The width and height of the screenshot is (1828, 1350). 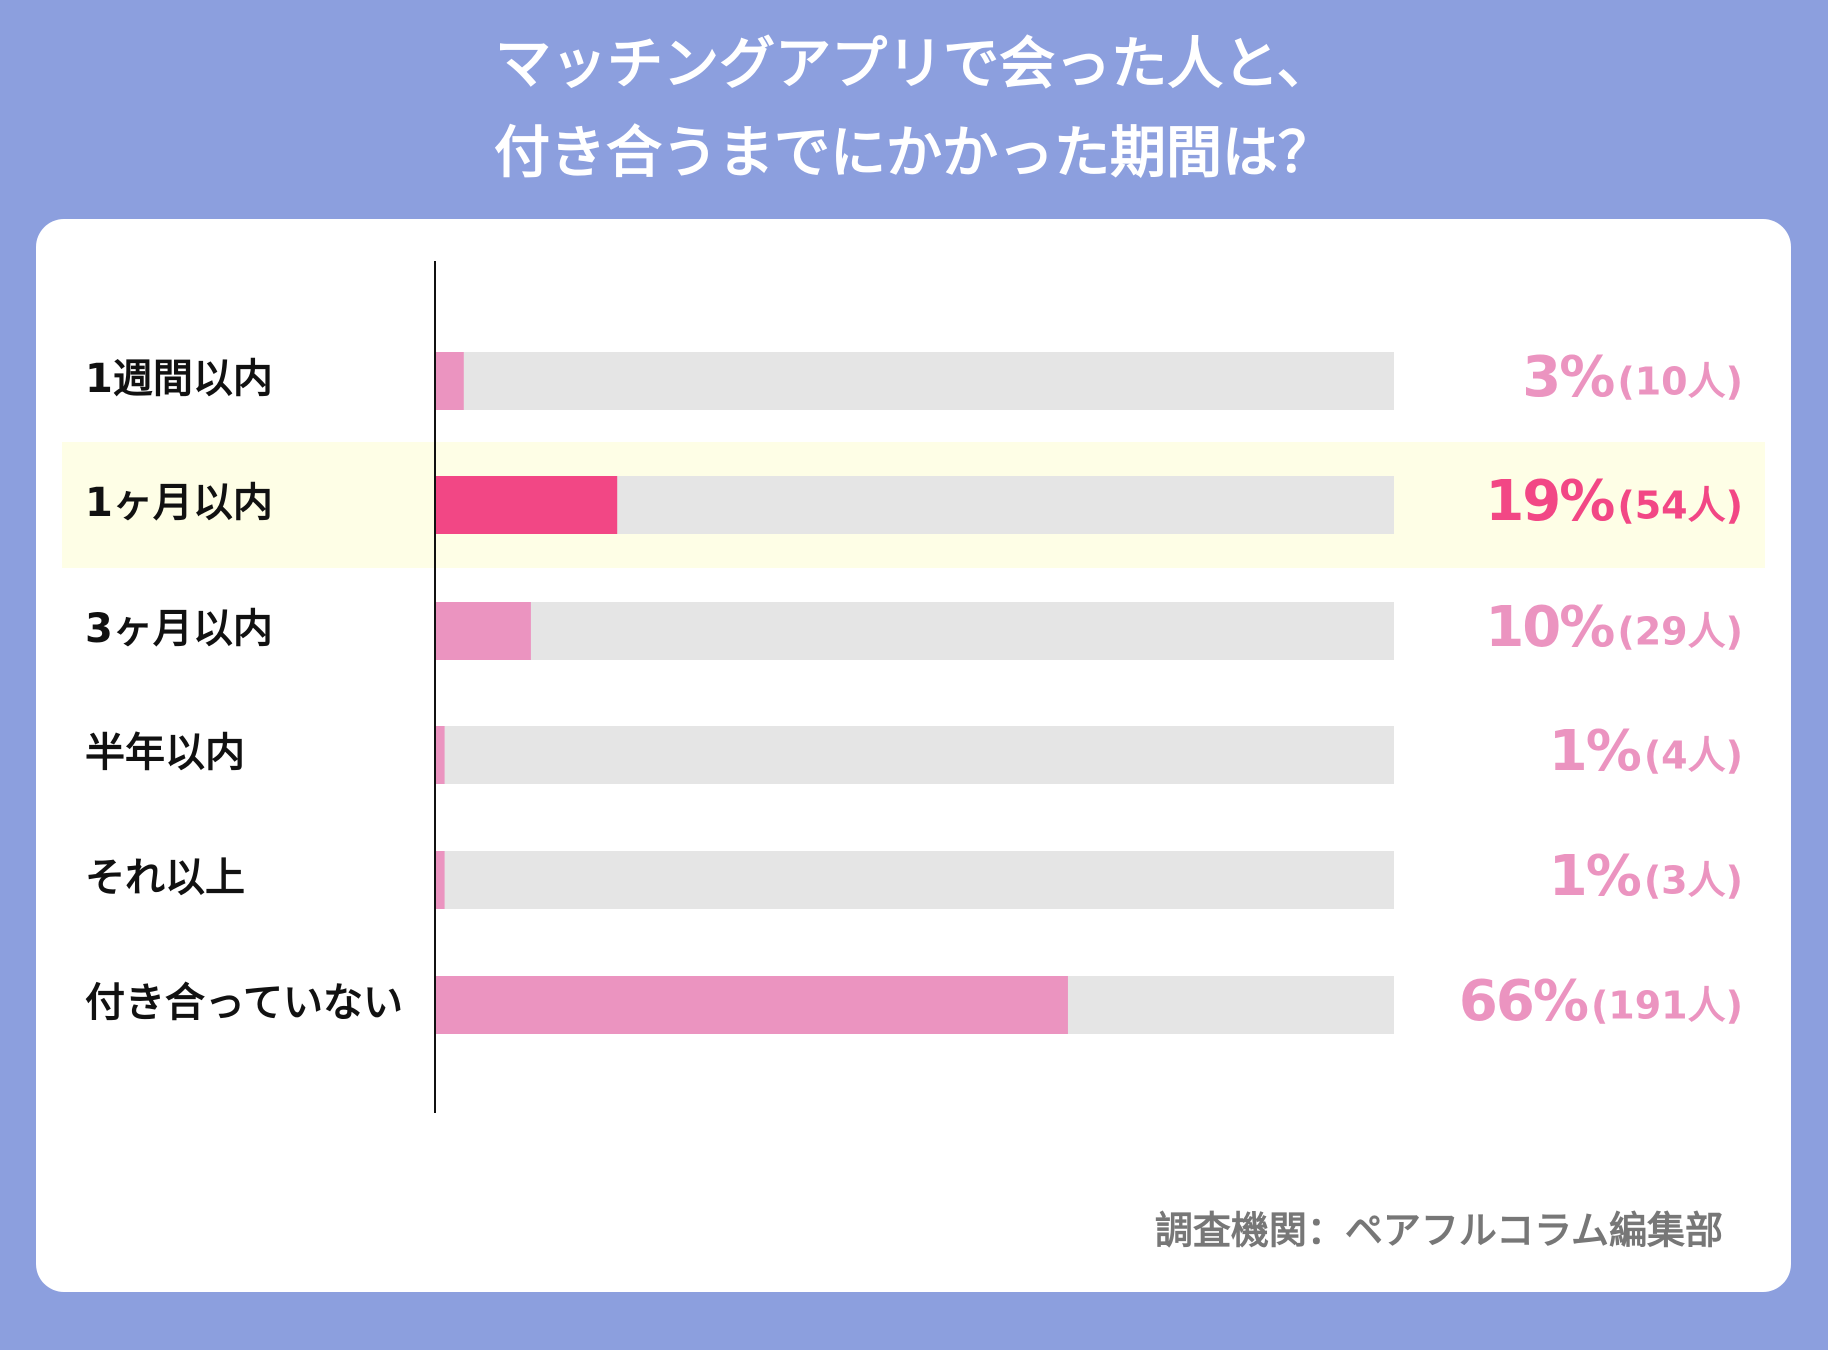 What do you see at coordinates (244, 1003) in the screenshot?
I see `category-label: 付き合っていない` at bounding box center [244, 1003].